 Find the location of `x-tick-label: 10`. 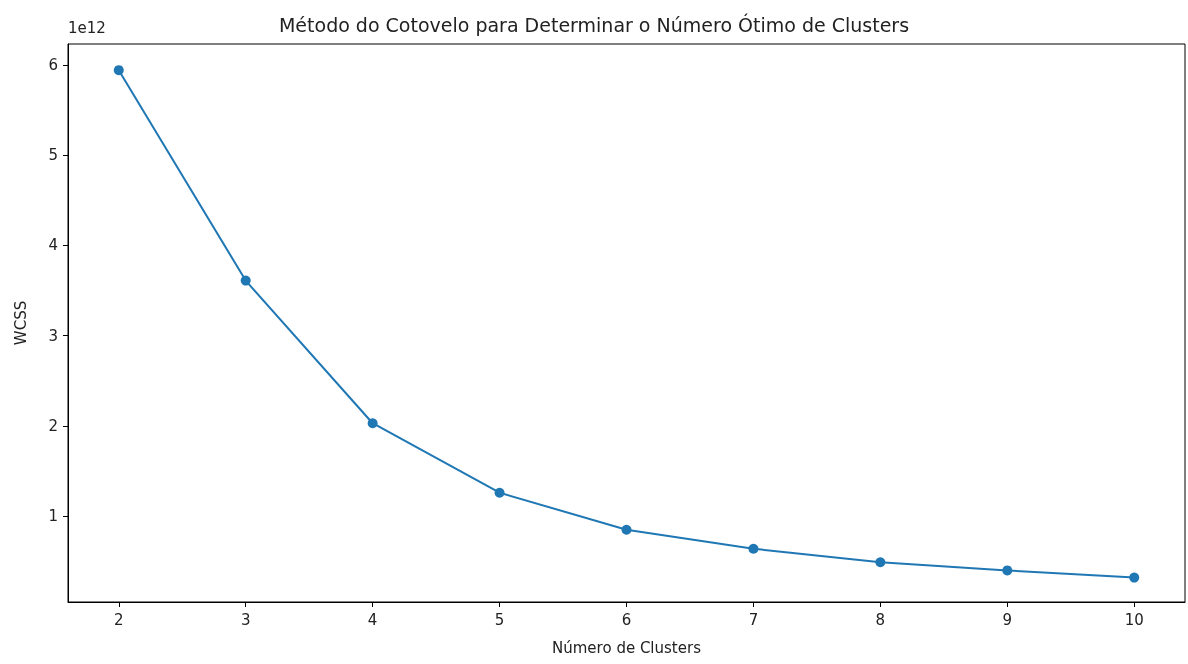

x-tick-label: 10 is located at coordinates (1134, 619).